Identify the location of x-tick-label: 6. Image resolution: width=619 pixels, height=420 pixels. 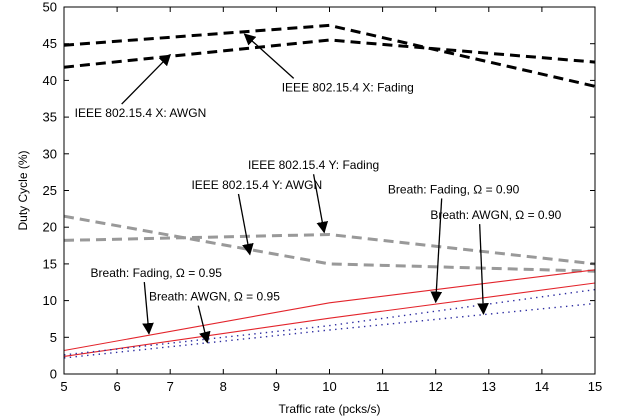
(116, 386).